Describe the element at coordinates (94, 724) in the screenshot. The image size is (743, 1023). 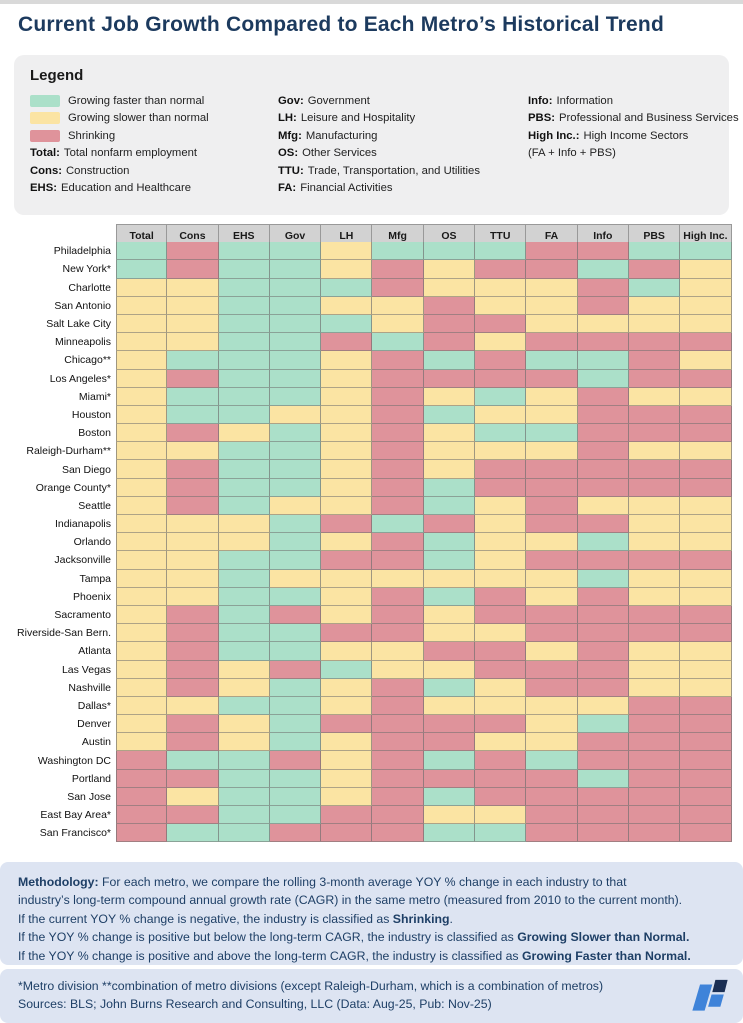
I see `row-label-denver: Denver` at that location.